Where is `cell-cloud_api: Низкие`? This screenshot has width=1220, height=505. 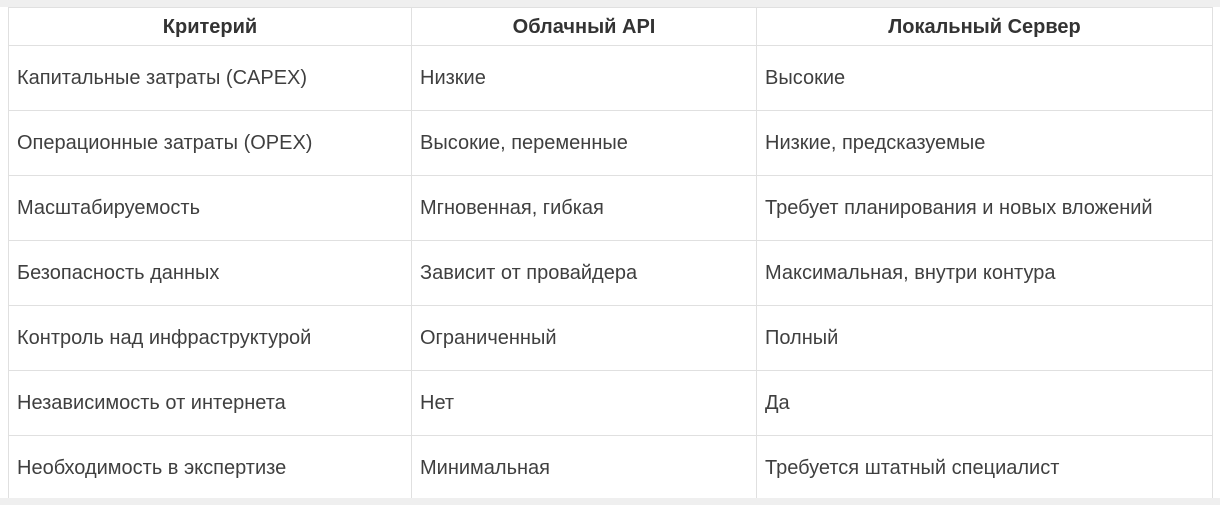
cell-cloud_api: Низкие is located at coordinates (584, 78).